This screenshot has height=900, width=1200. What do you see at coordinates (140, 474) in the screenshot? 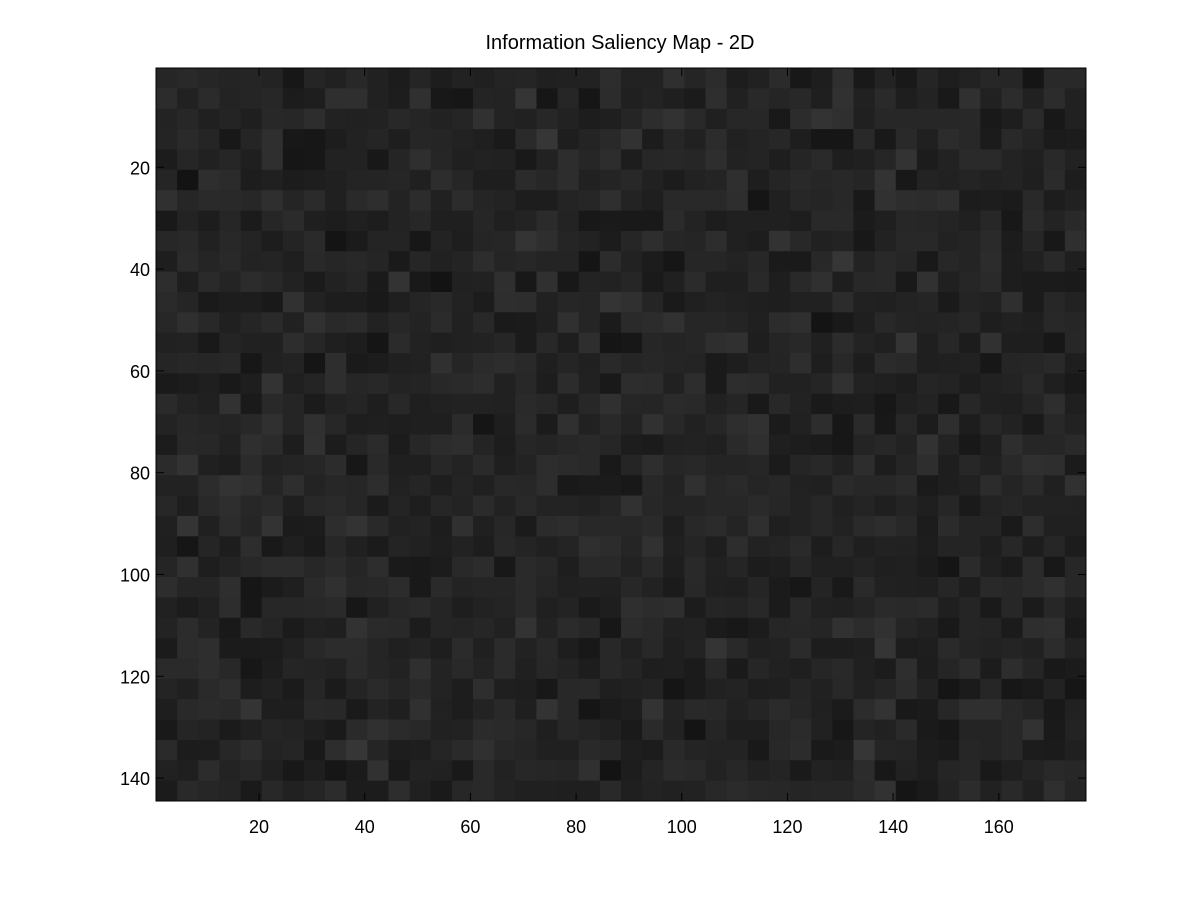
I see `y-tick-label: 80` at bounding box center [140, 474].